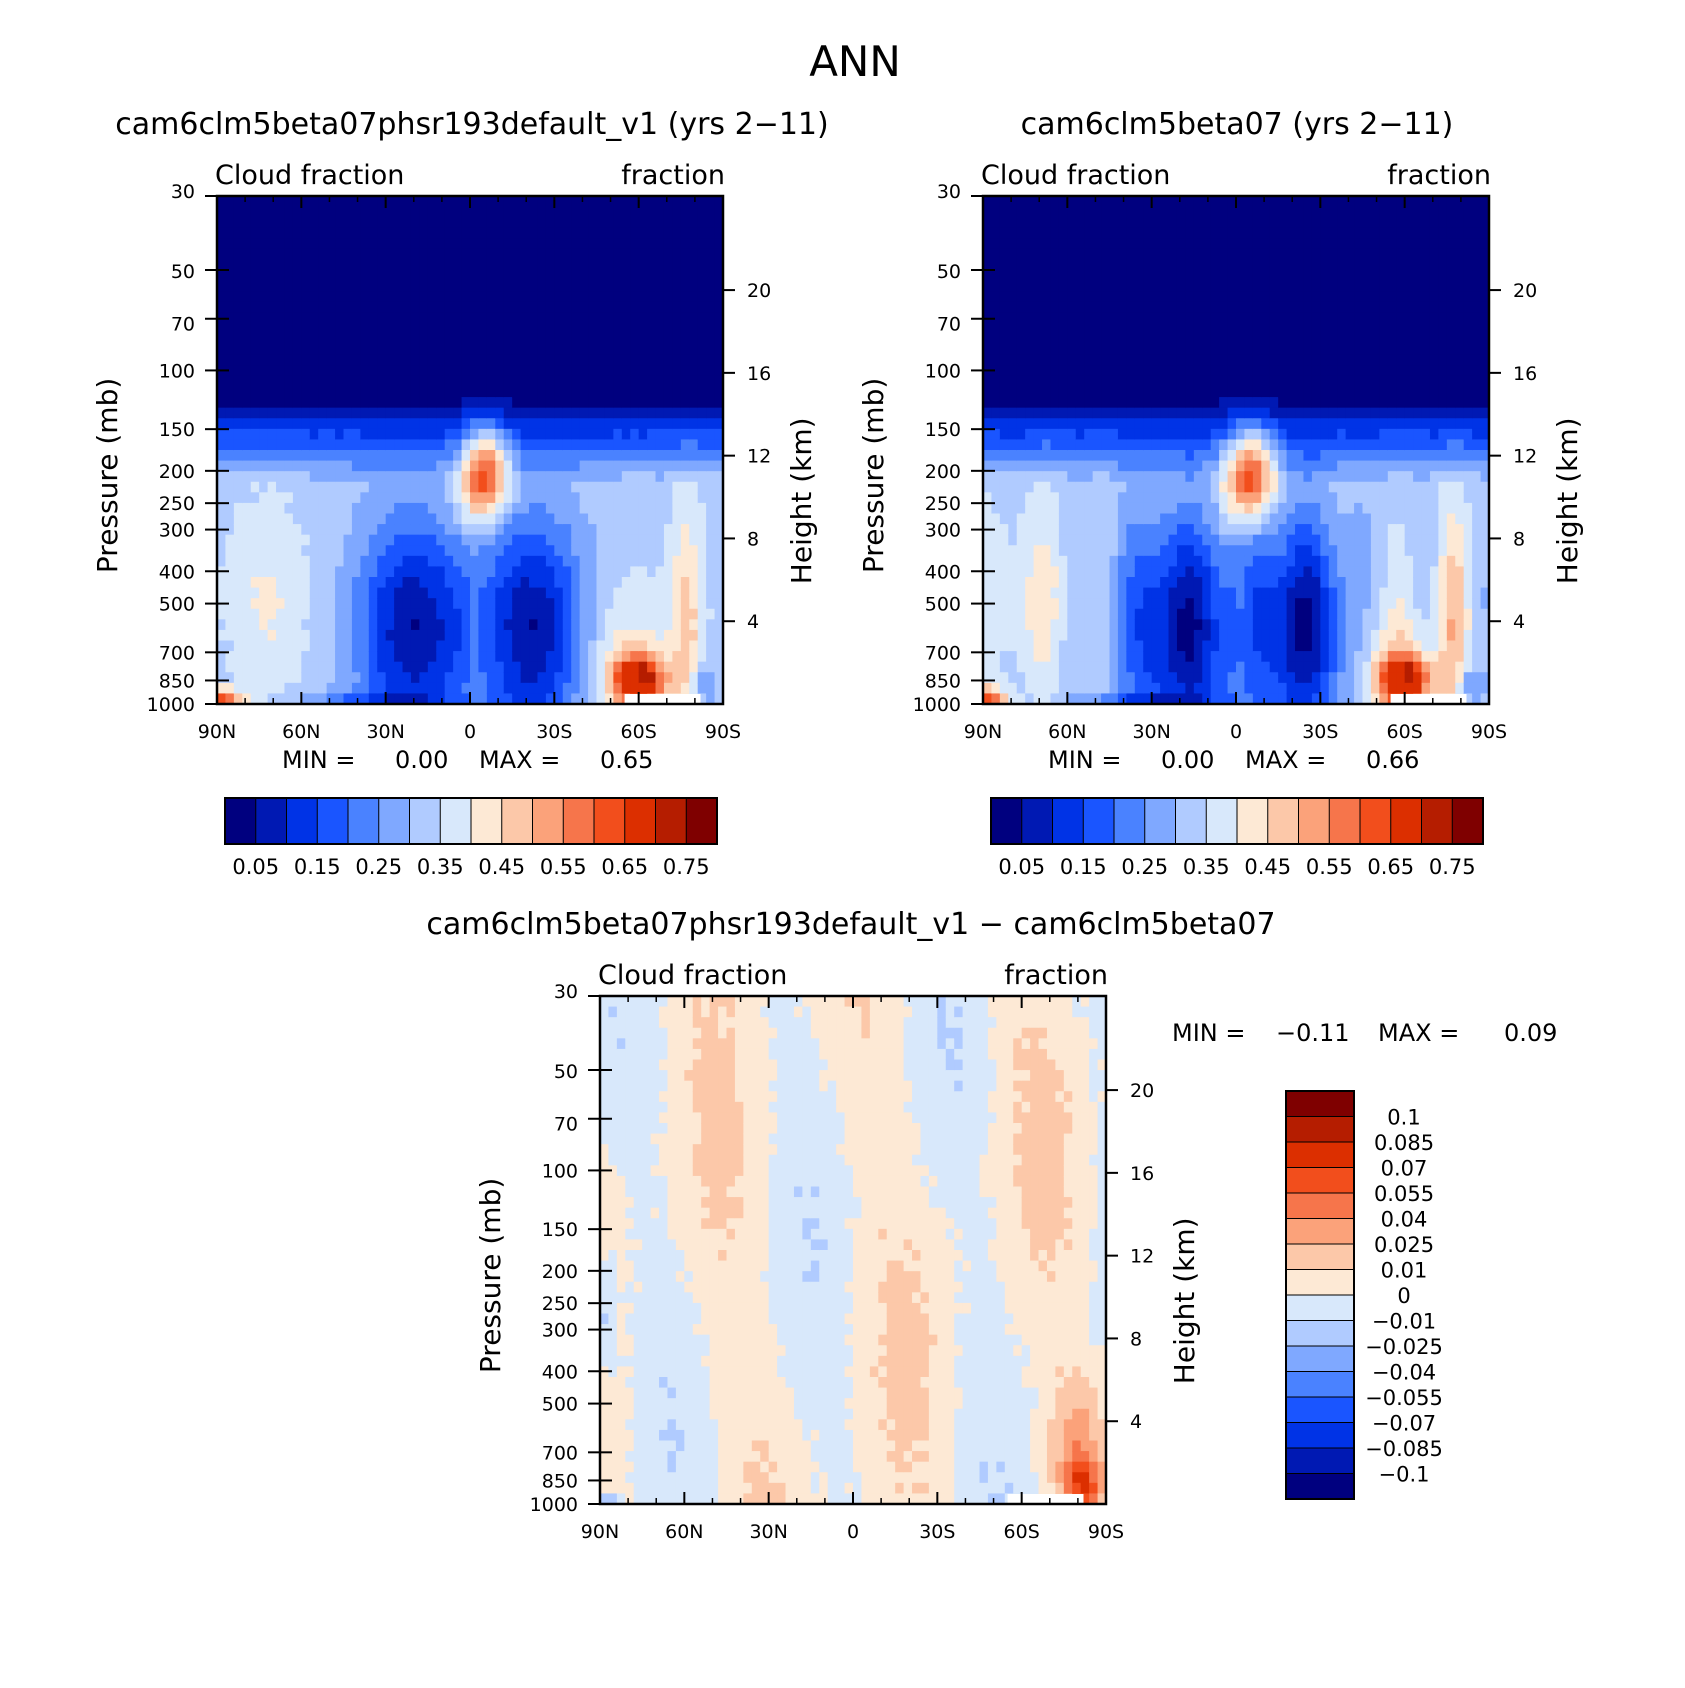 The image size is (1685, 1688). What do you see at coordinates (378, 867) in the screenshot?
I see `colorbar-label: 0.25` at bounding box center [378, 867].